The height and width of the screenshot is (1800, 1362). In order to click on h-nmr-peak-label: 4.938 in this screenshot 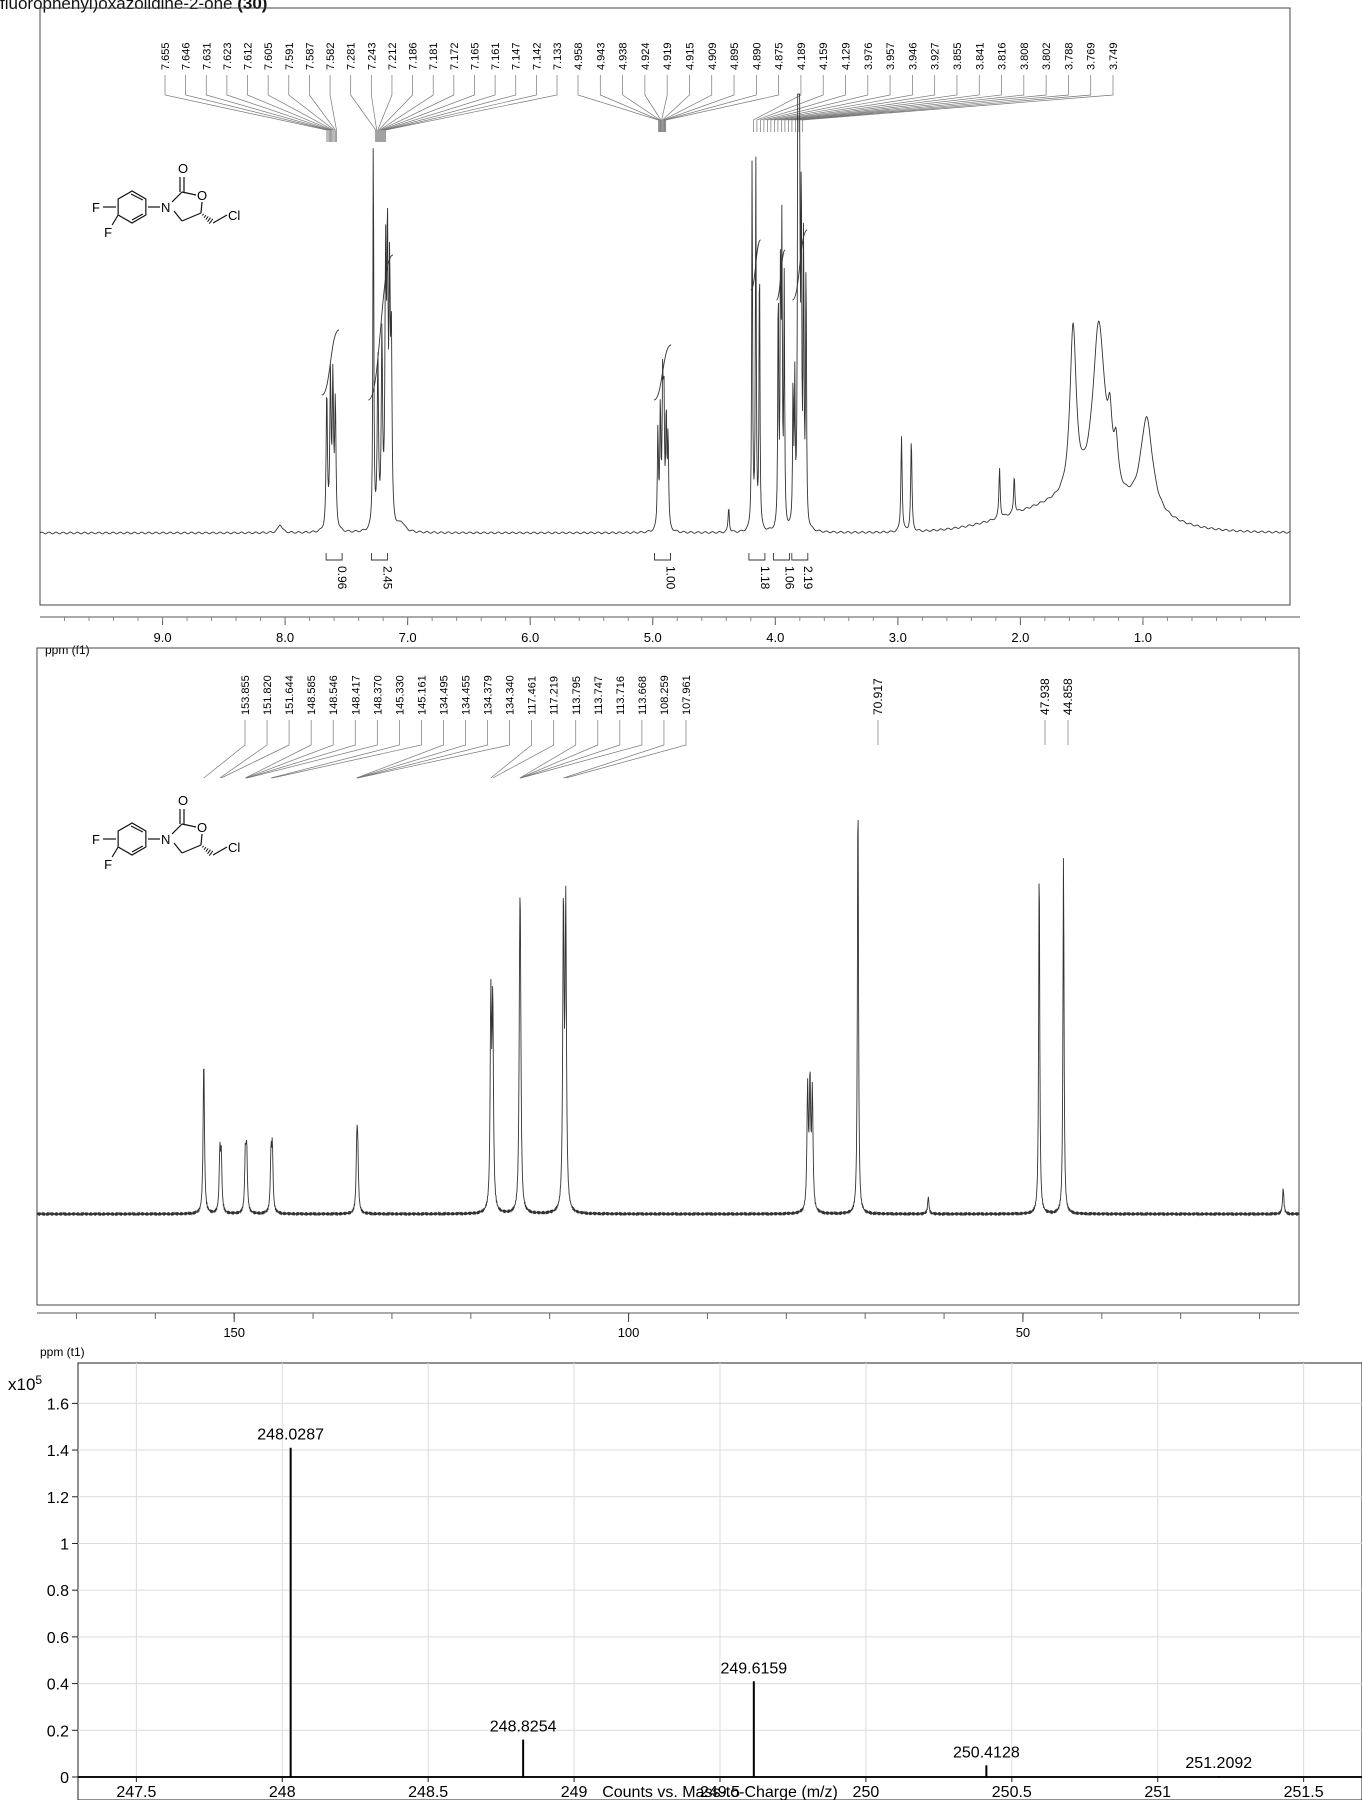, I will do `click(624, 56)`.